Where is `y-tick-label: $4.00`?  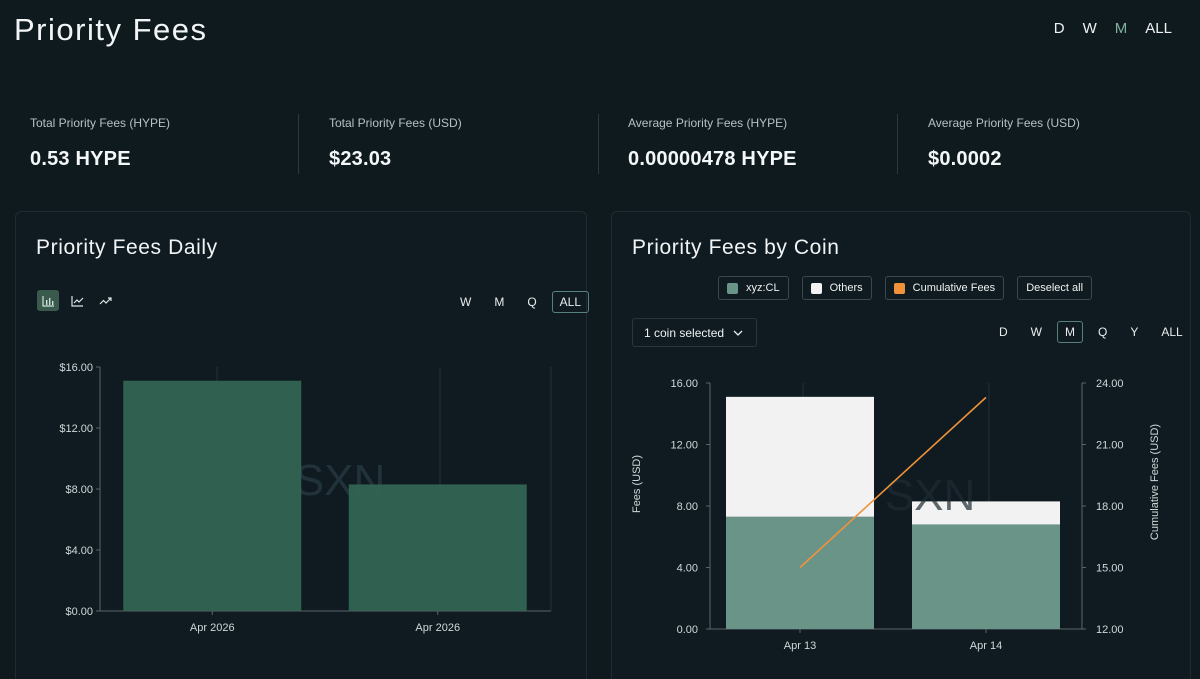 y-tick-label: $4.00 is located at coordinates (79, 551).